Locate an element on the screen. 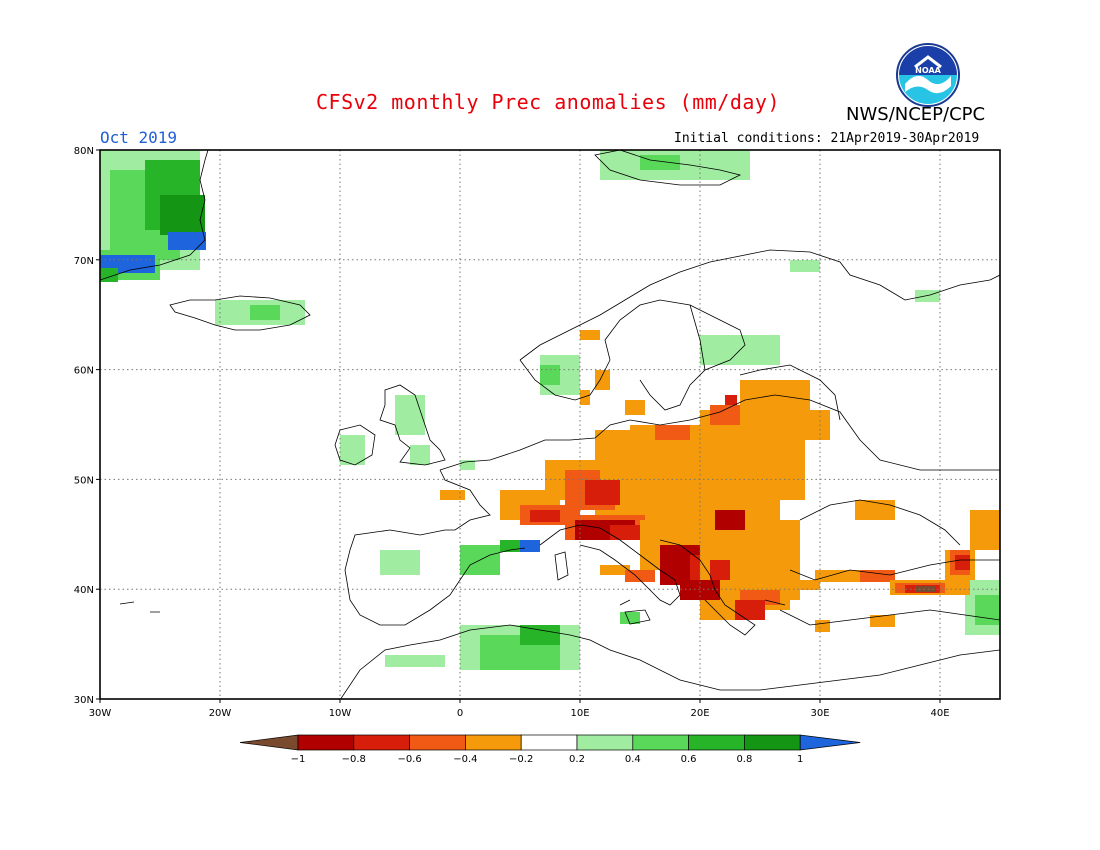  lat-label: 30N is located at coordinates (84, 700).